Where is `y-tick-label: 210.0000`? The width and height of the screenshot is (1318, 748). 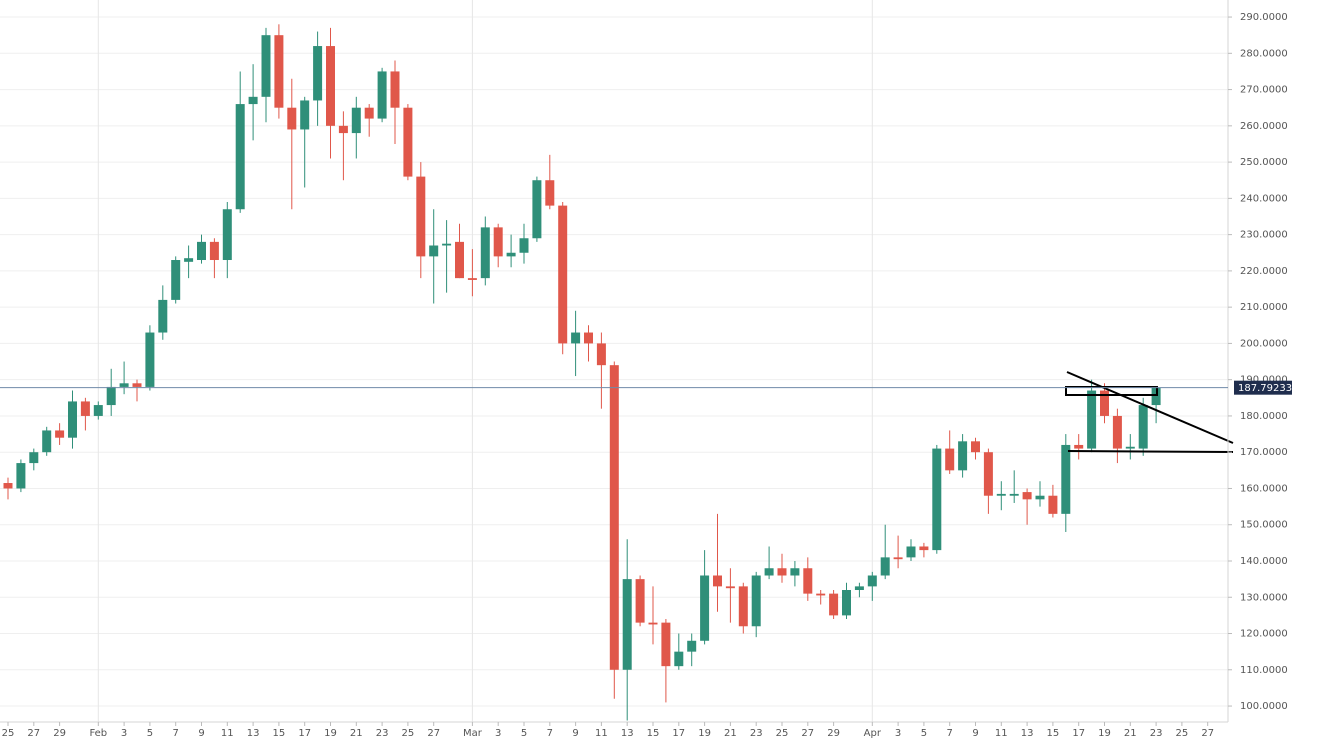 y-tick-label: 210.0000 is located at coordinates (1264, 307).